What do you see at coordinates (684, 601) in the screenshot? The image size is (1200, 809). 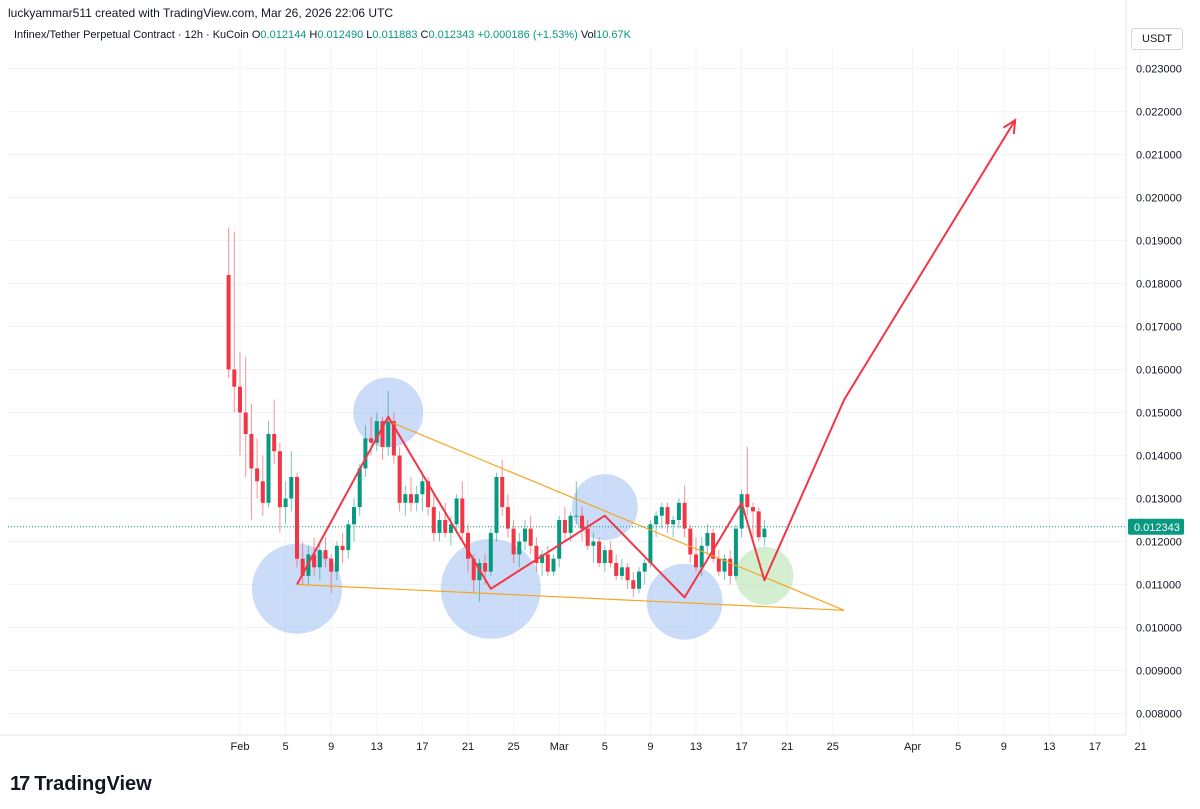 I see `highlight-circle` at bounding box center [684, 601].